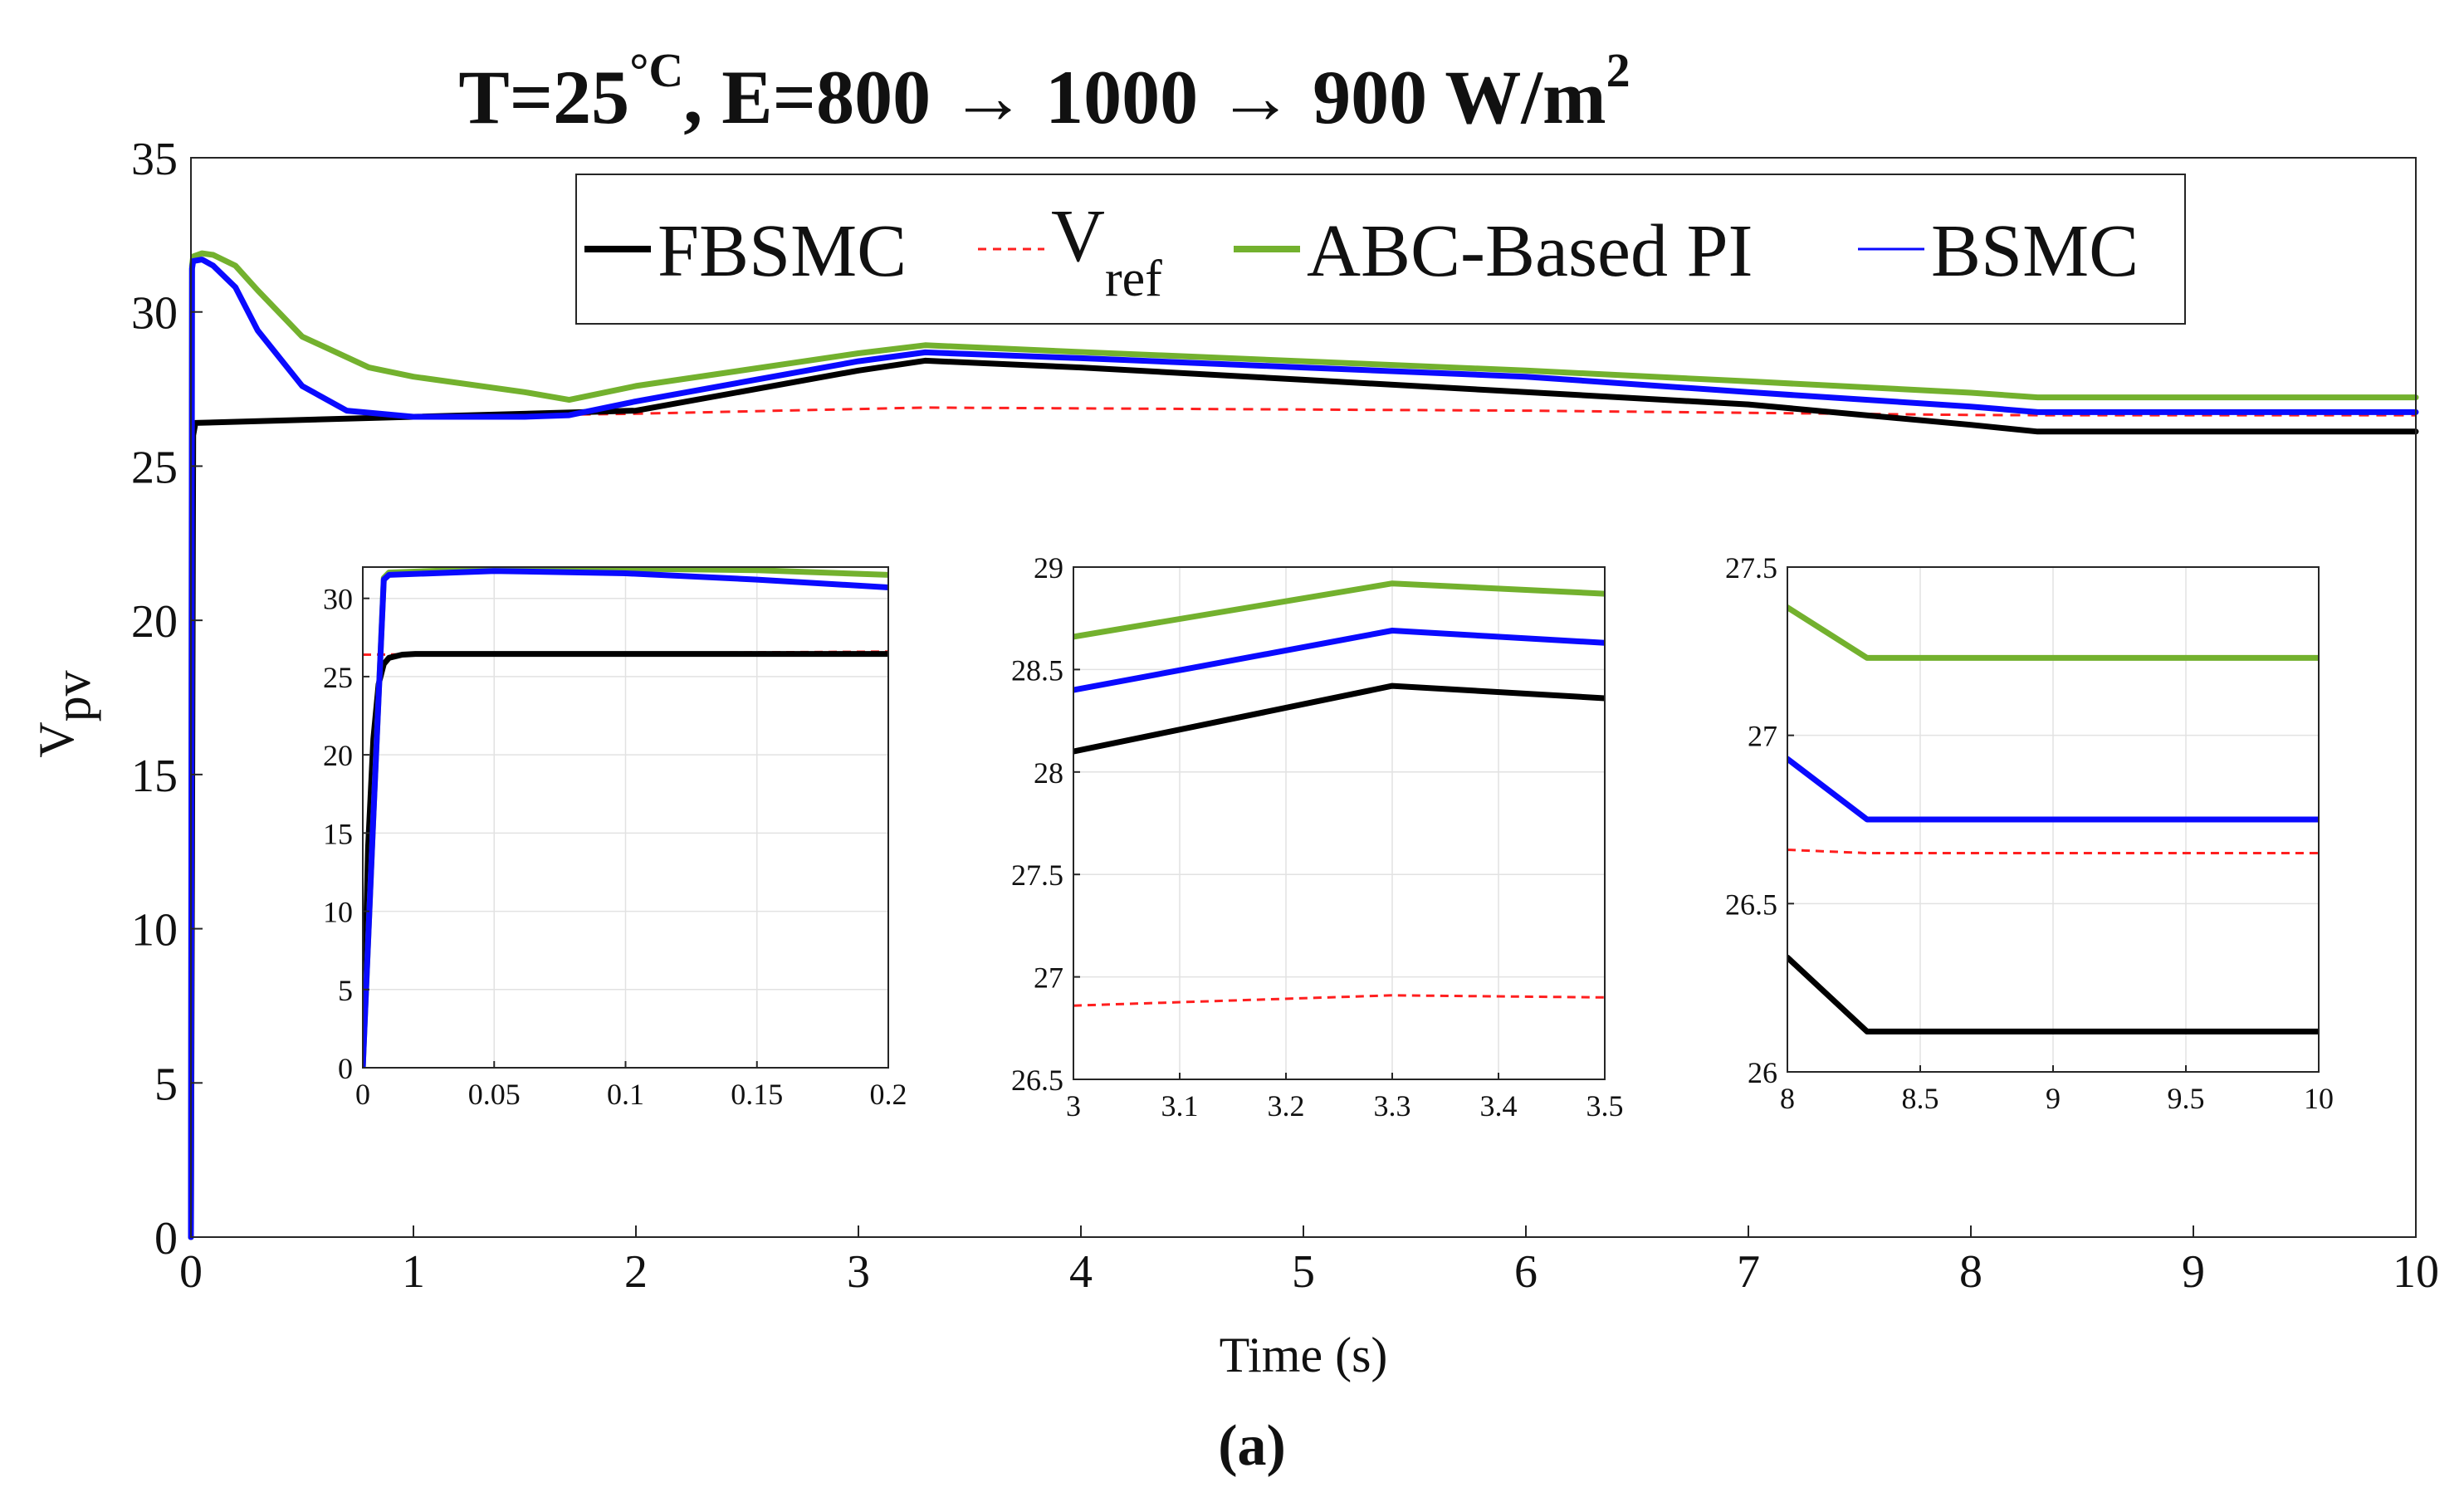 The image size is (2464, 1492). Describe the element at coordinates (1037, 875) in the screenshot. I see `inset-2-y-tick-label: 27.5` at that location.